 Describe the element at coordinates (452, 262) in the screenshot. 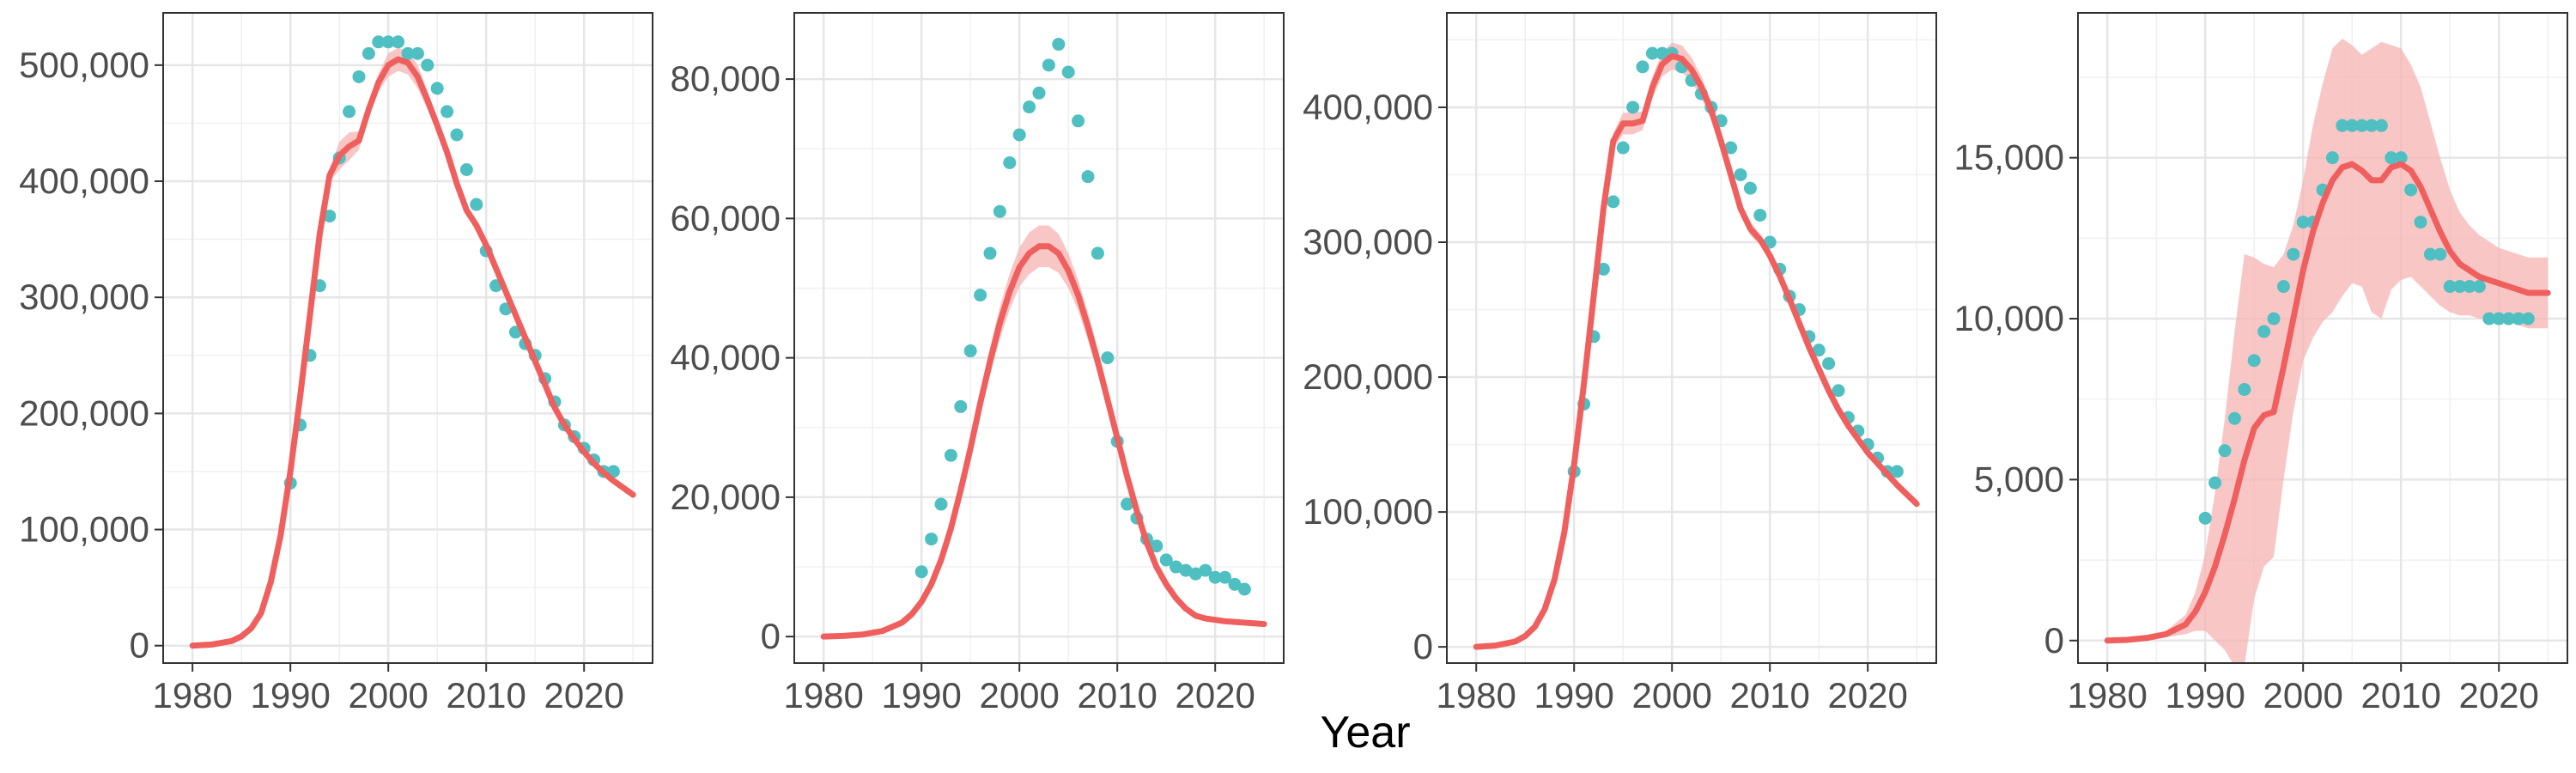

I see `observed-points` at that location.